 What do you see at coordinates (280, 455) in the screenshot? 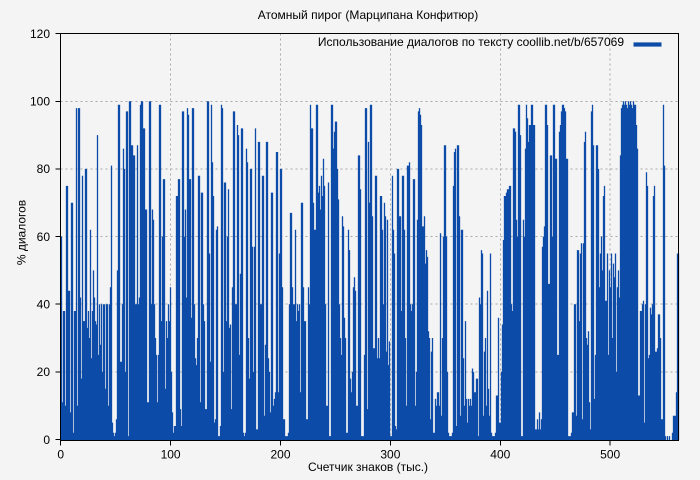
I see `svg-text: 200` at bounding box center [280, 455].